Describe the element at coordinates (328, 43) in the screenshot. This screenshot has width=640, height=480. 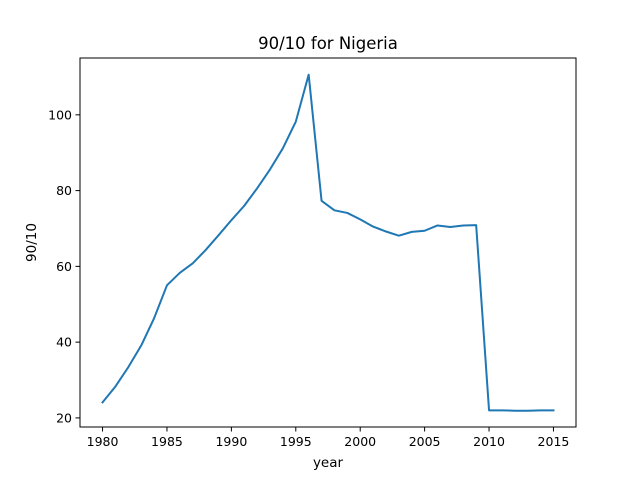
I see `chart-title: 90/10 for Nigeria` at that location.